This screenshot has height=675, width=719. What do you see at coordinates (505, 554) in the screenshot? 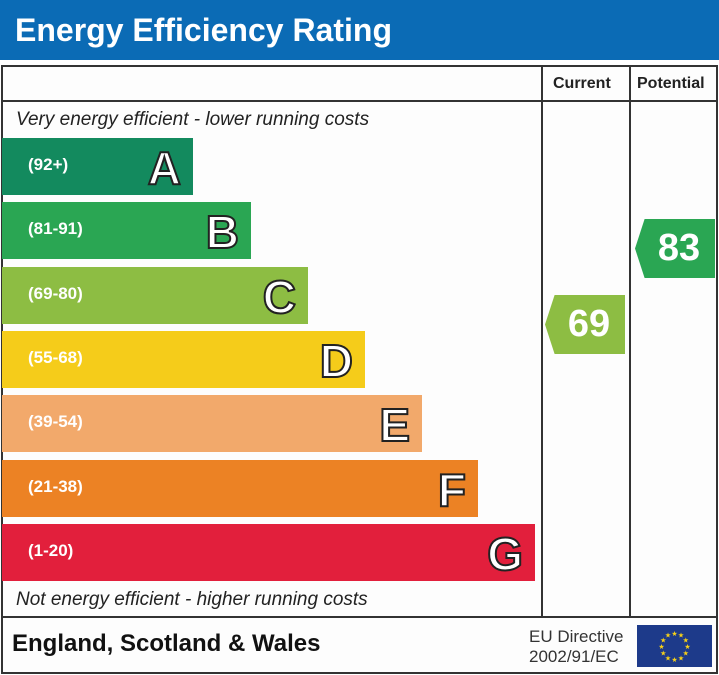
I see `band-letter: G` at bounding box center [505, 554].